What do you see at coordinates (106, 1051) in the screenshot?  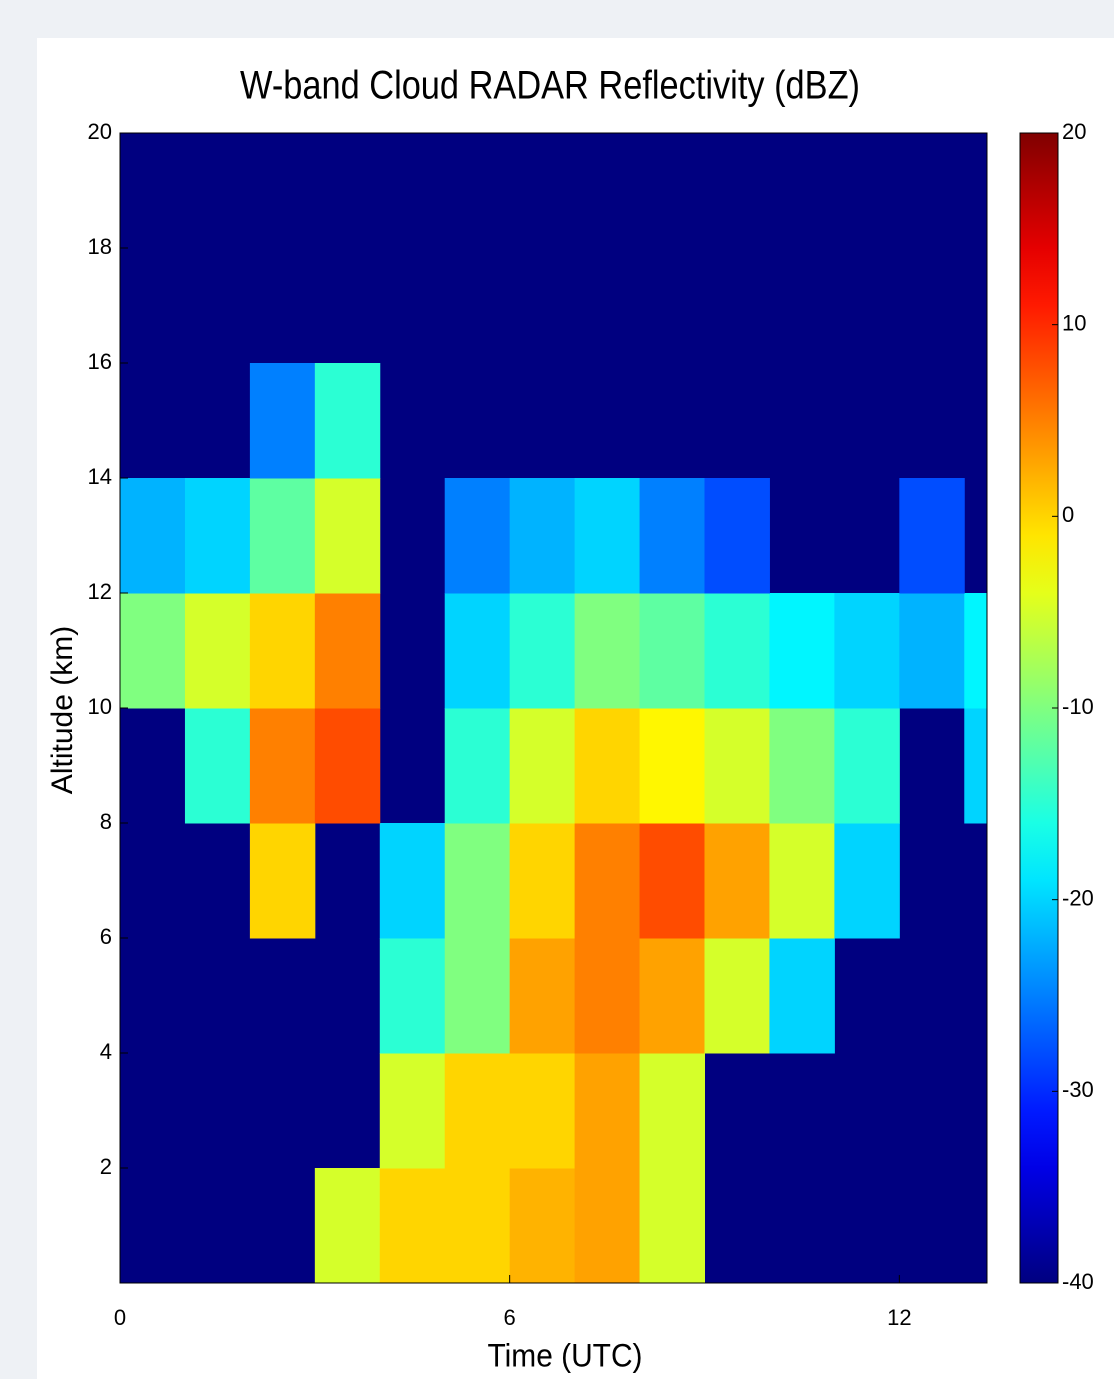 I see `y-tick-label: 4` at bounding box center [106, 1051].